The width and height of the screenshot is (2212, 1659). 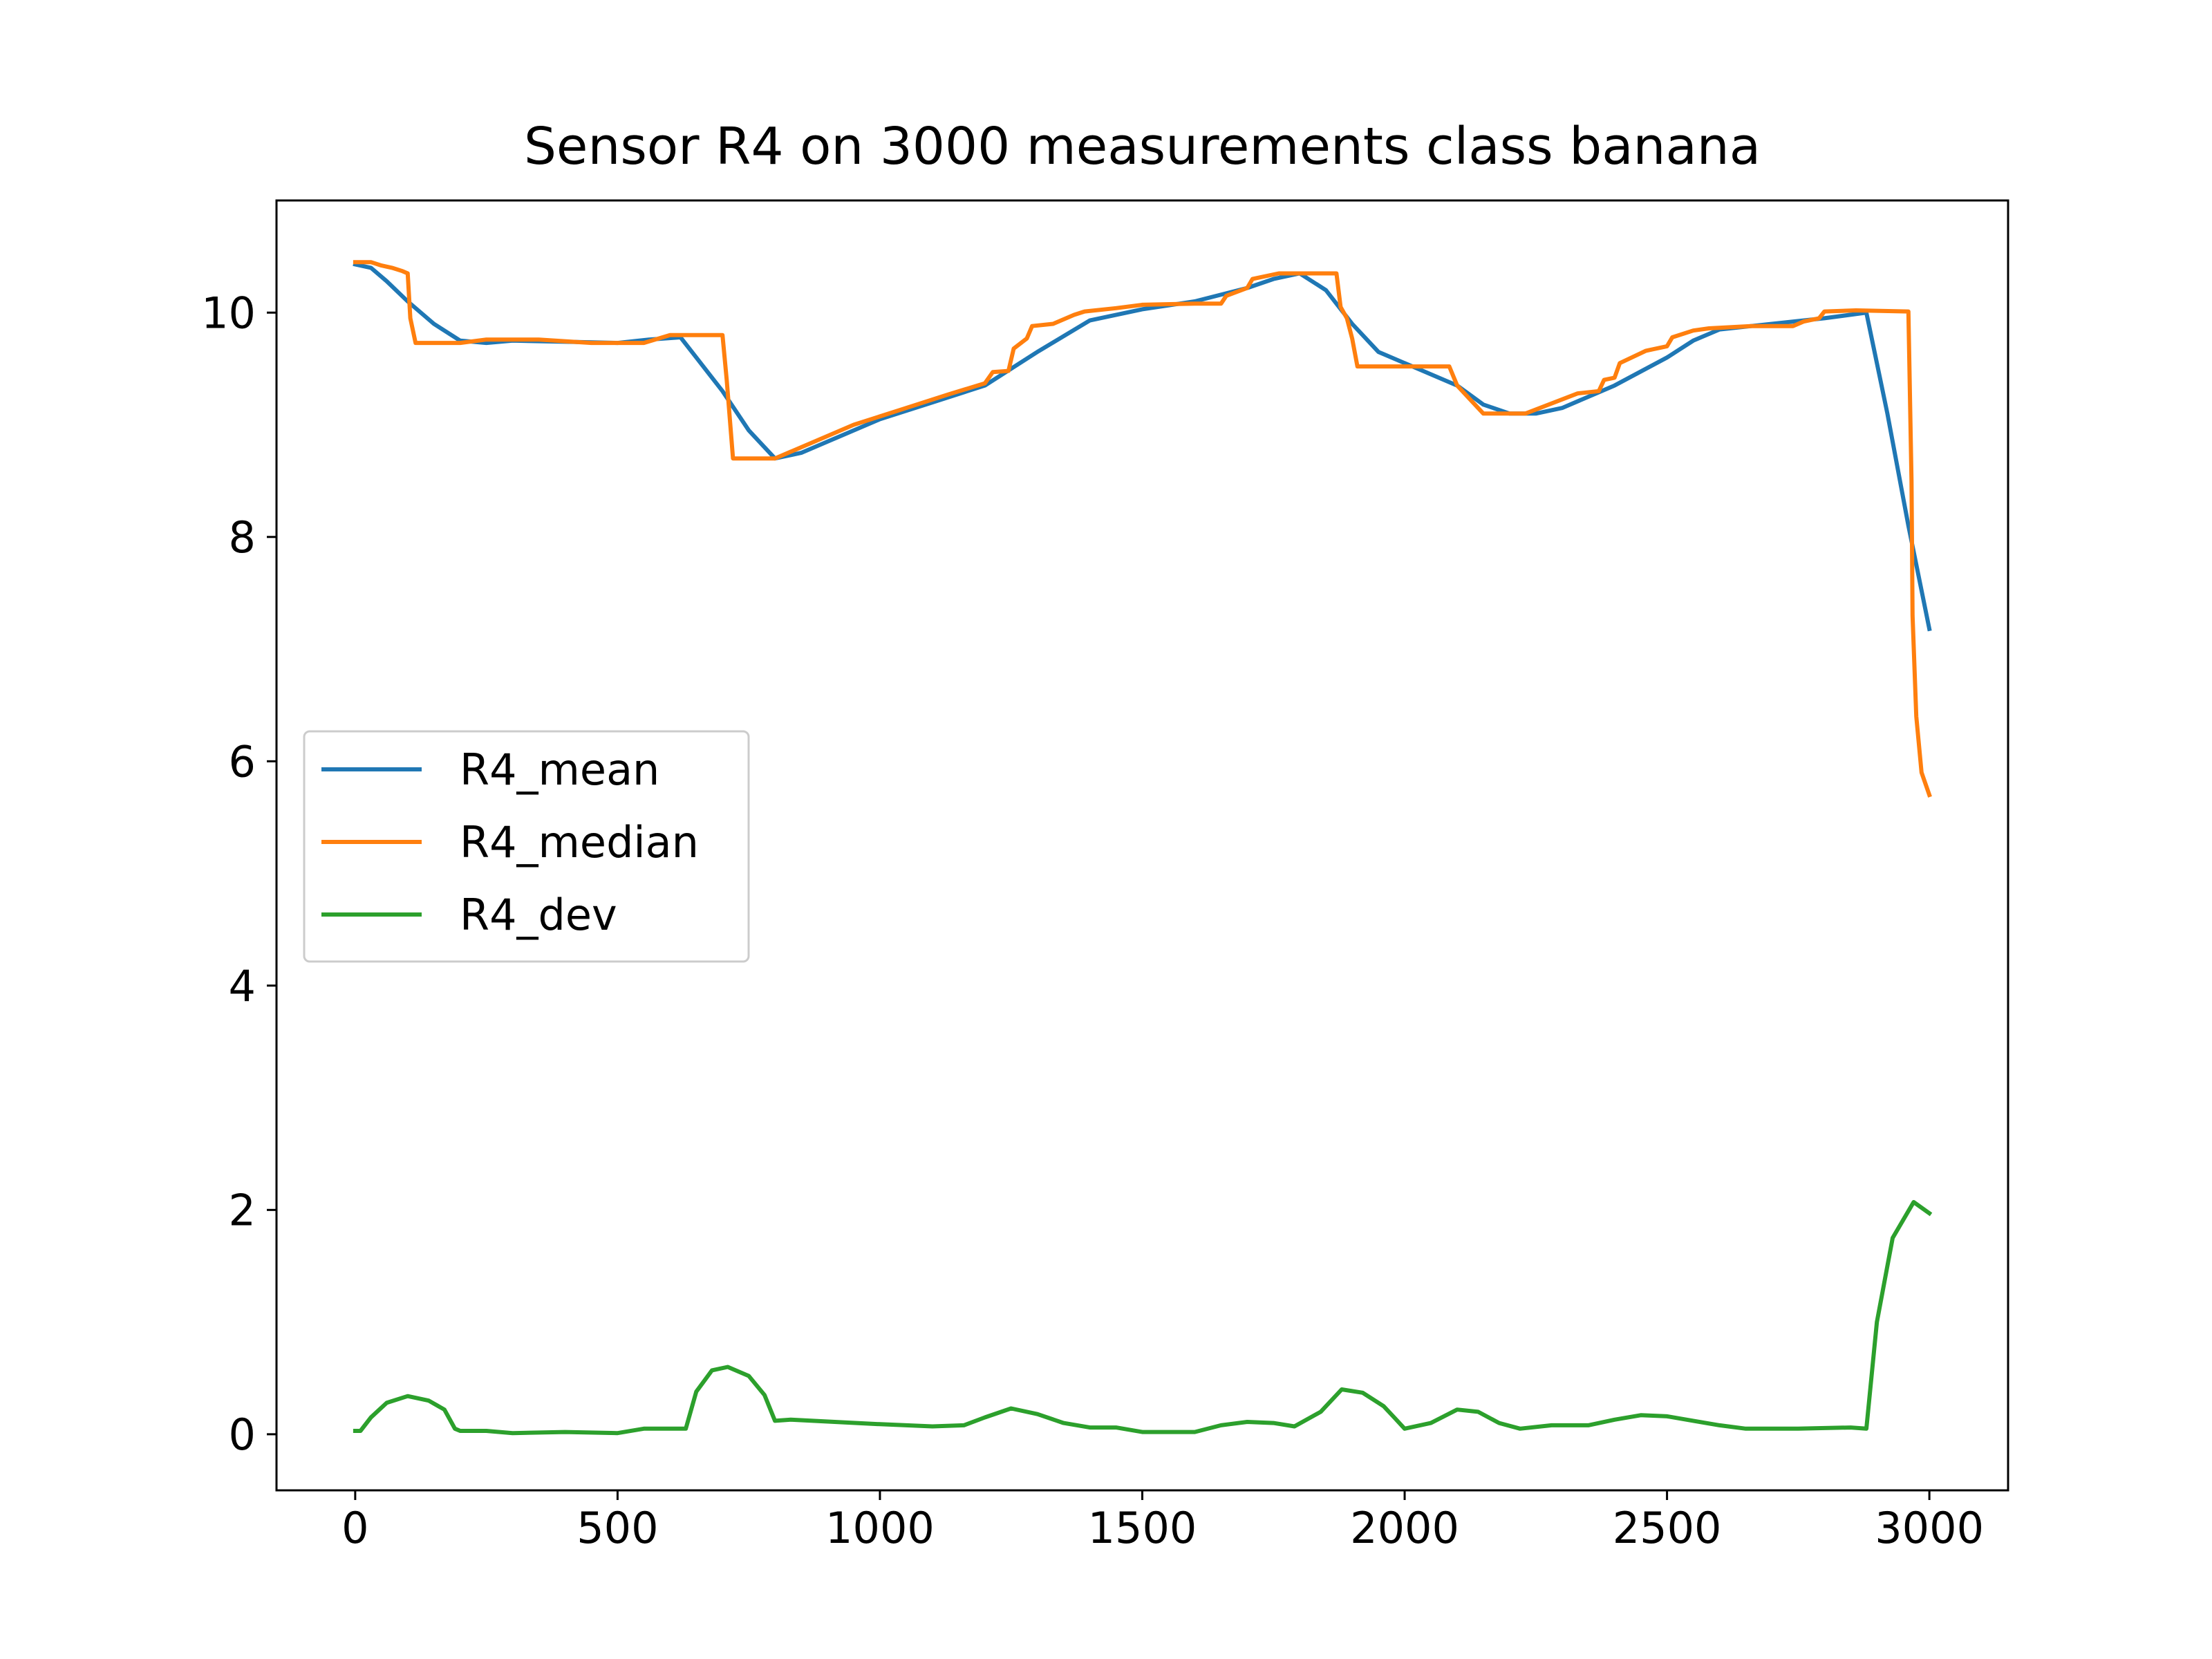 What do you see at coordinates (242, 1210) in the screenshot?
I see `y-tick-label: 2` at bounding box center [242, 1210].